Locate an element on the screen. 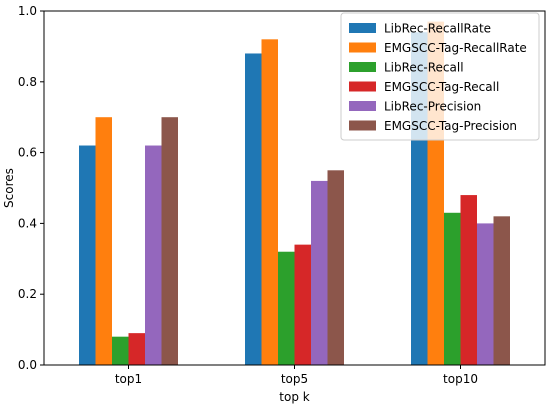 This screenshot has height=408, width=550. legend-entry: EMGSCC-Tag-Recall is located at coordinates (441, 87).